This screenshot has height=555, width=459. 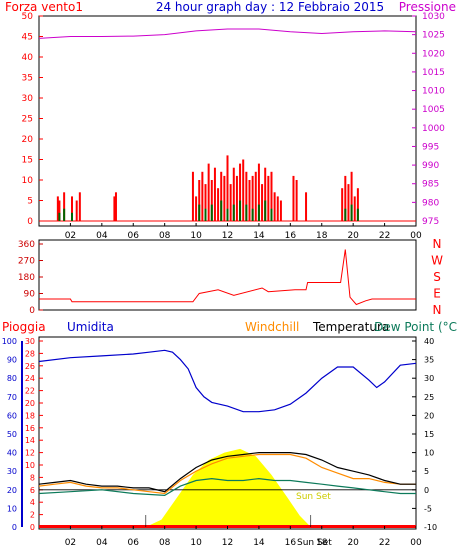 What do you see at coordinates (30, 378) in the screenshot?
I see `rain-tick-label: 24` at bounding box center [30, 378].